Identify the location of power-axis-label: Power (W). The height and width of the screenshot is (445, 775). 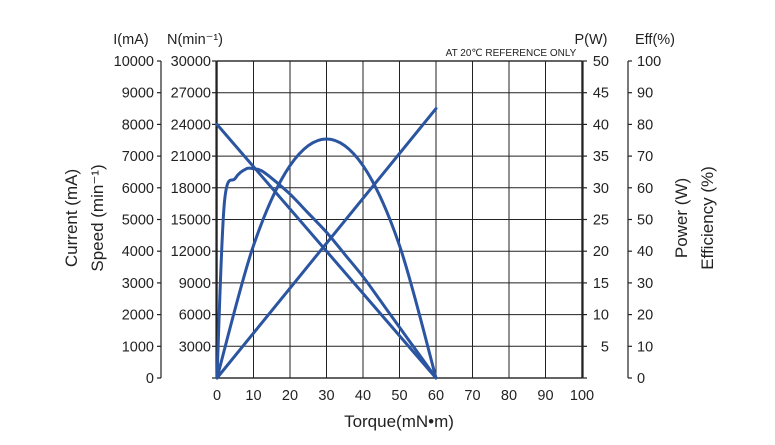
(681, 218).